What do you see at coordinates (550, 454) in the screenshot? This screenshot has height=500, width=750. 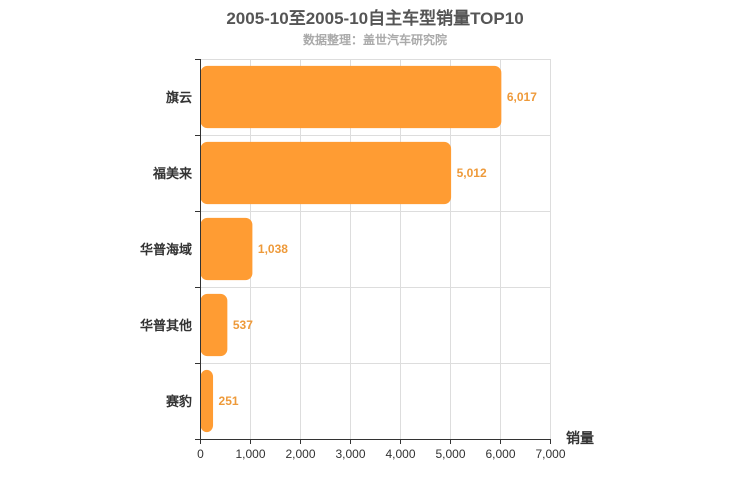 I see `x-tick-label-7: 7,000` at bounding box center [550, 454].